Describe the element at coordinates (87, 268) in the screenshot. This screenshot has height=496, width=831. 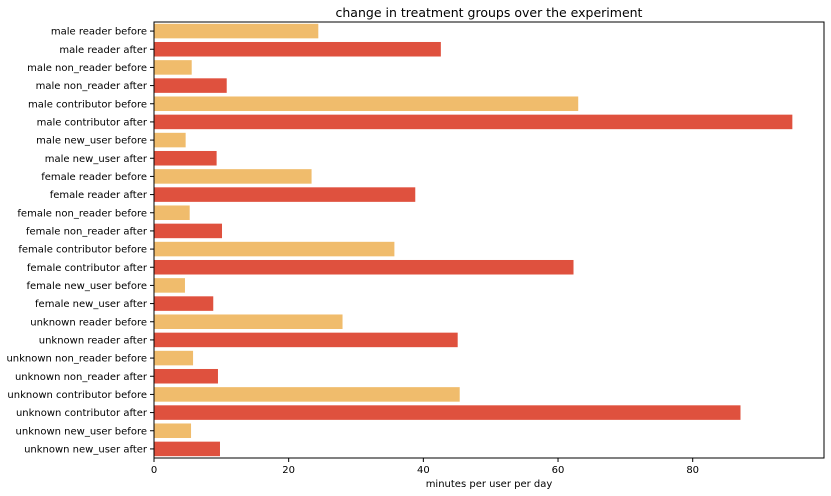
I see `y-tick-label: female contributor after` at that location.